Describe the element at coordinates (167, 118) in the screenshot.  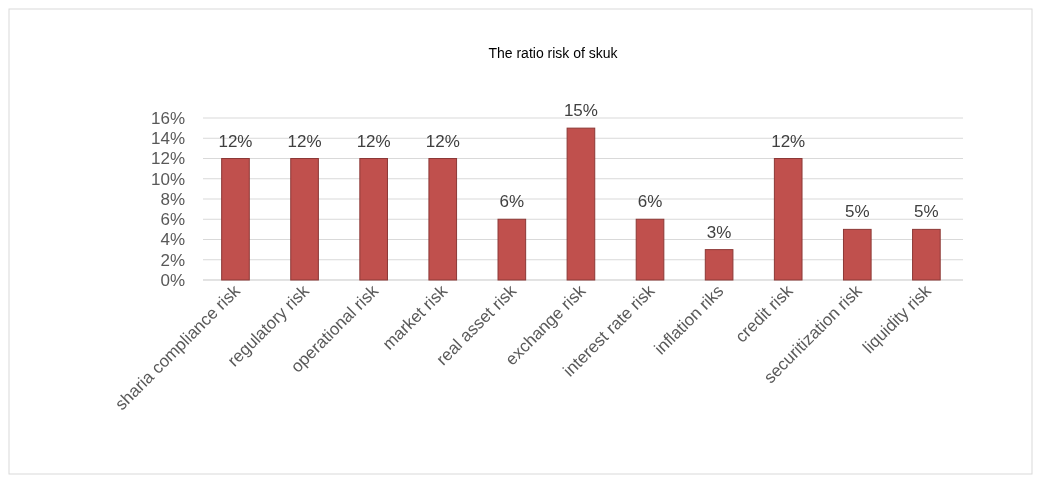
I see `y-tick-label: 16%` at that location.